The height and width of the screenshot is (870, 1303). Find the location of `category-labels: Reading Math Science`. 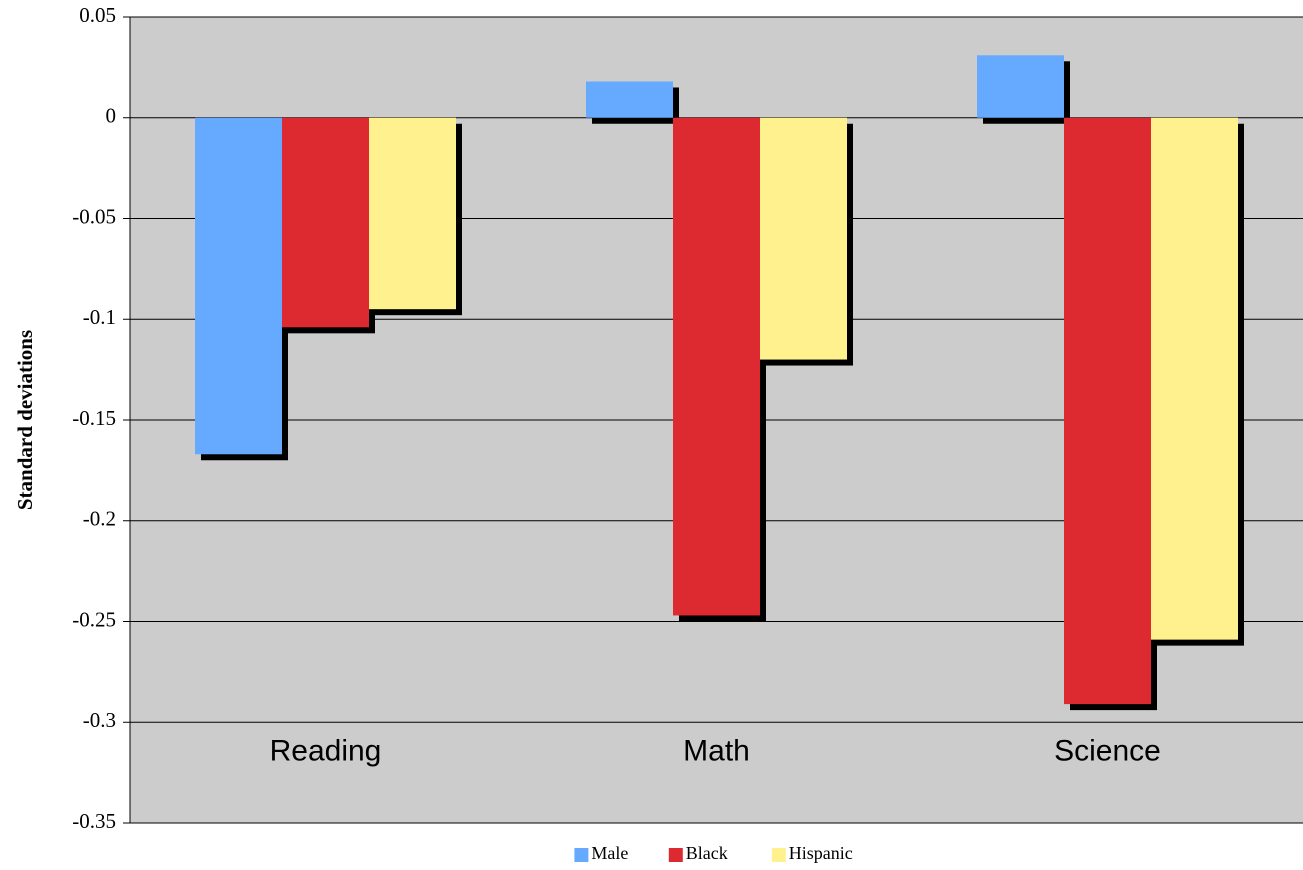

category-labels: Reading Math Science is located at coordinates (715, 750).